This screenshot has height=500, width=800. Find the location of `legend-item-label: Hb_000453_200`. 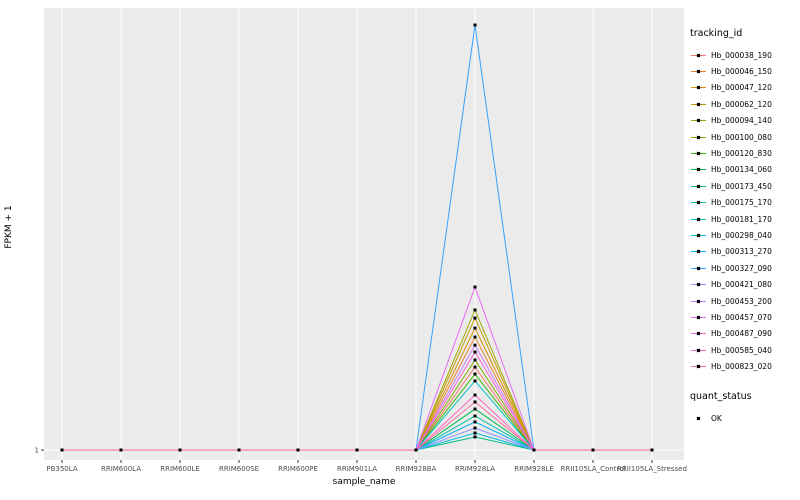

legend-item-label: Hb_000453_200 is located at coordinates (741, 301).